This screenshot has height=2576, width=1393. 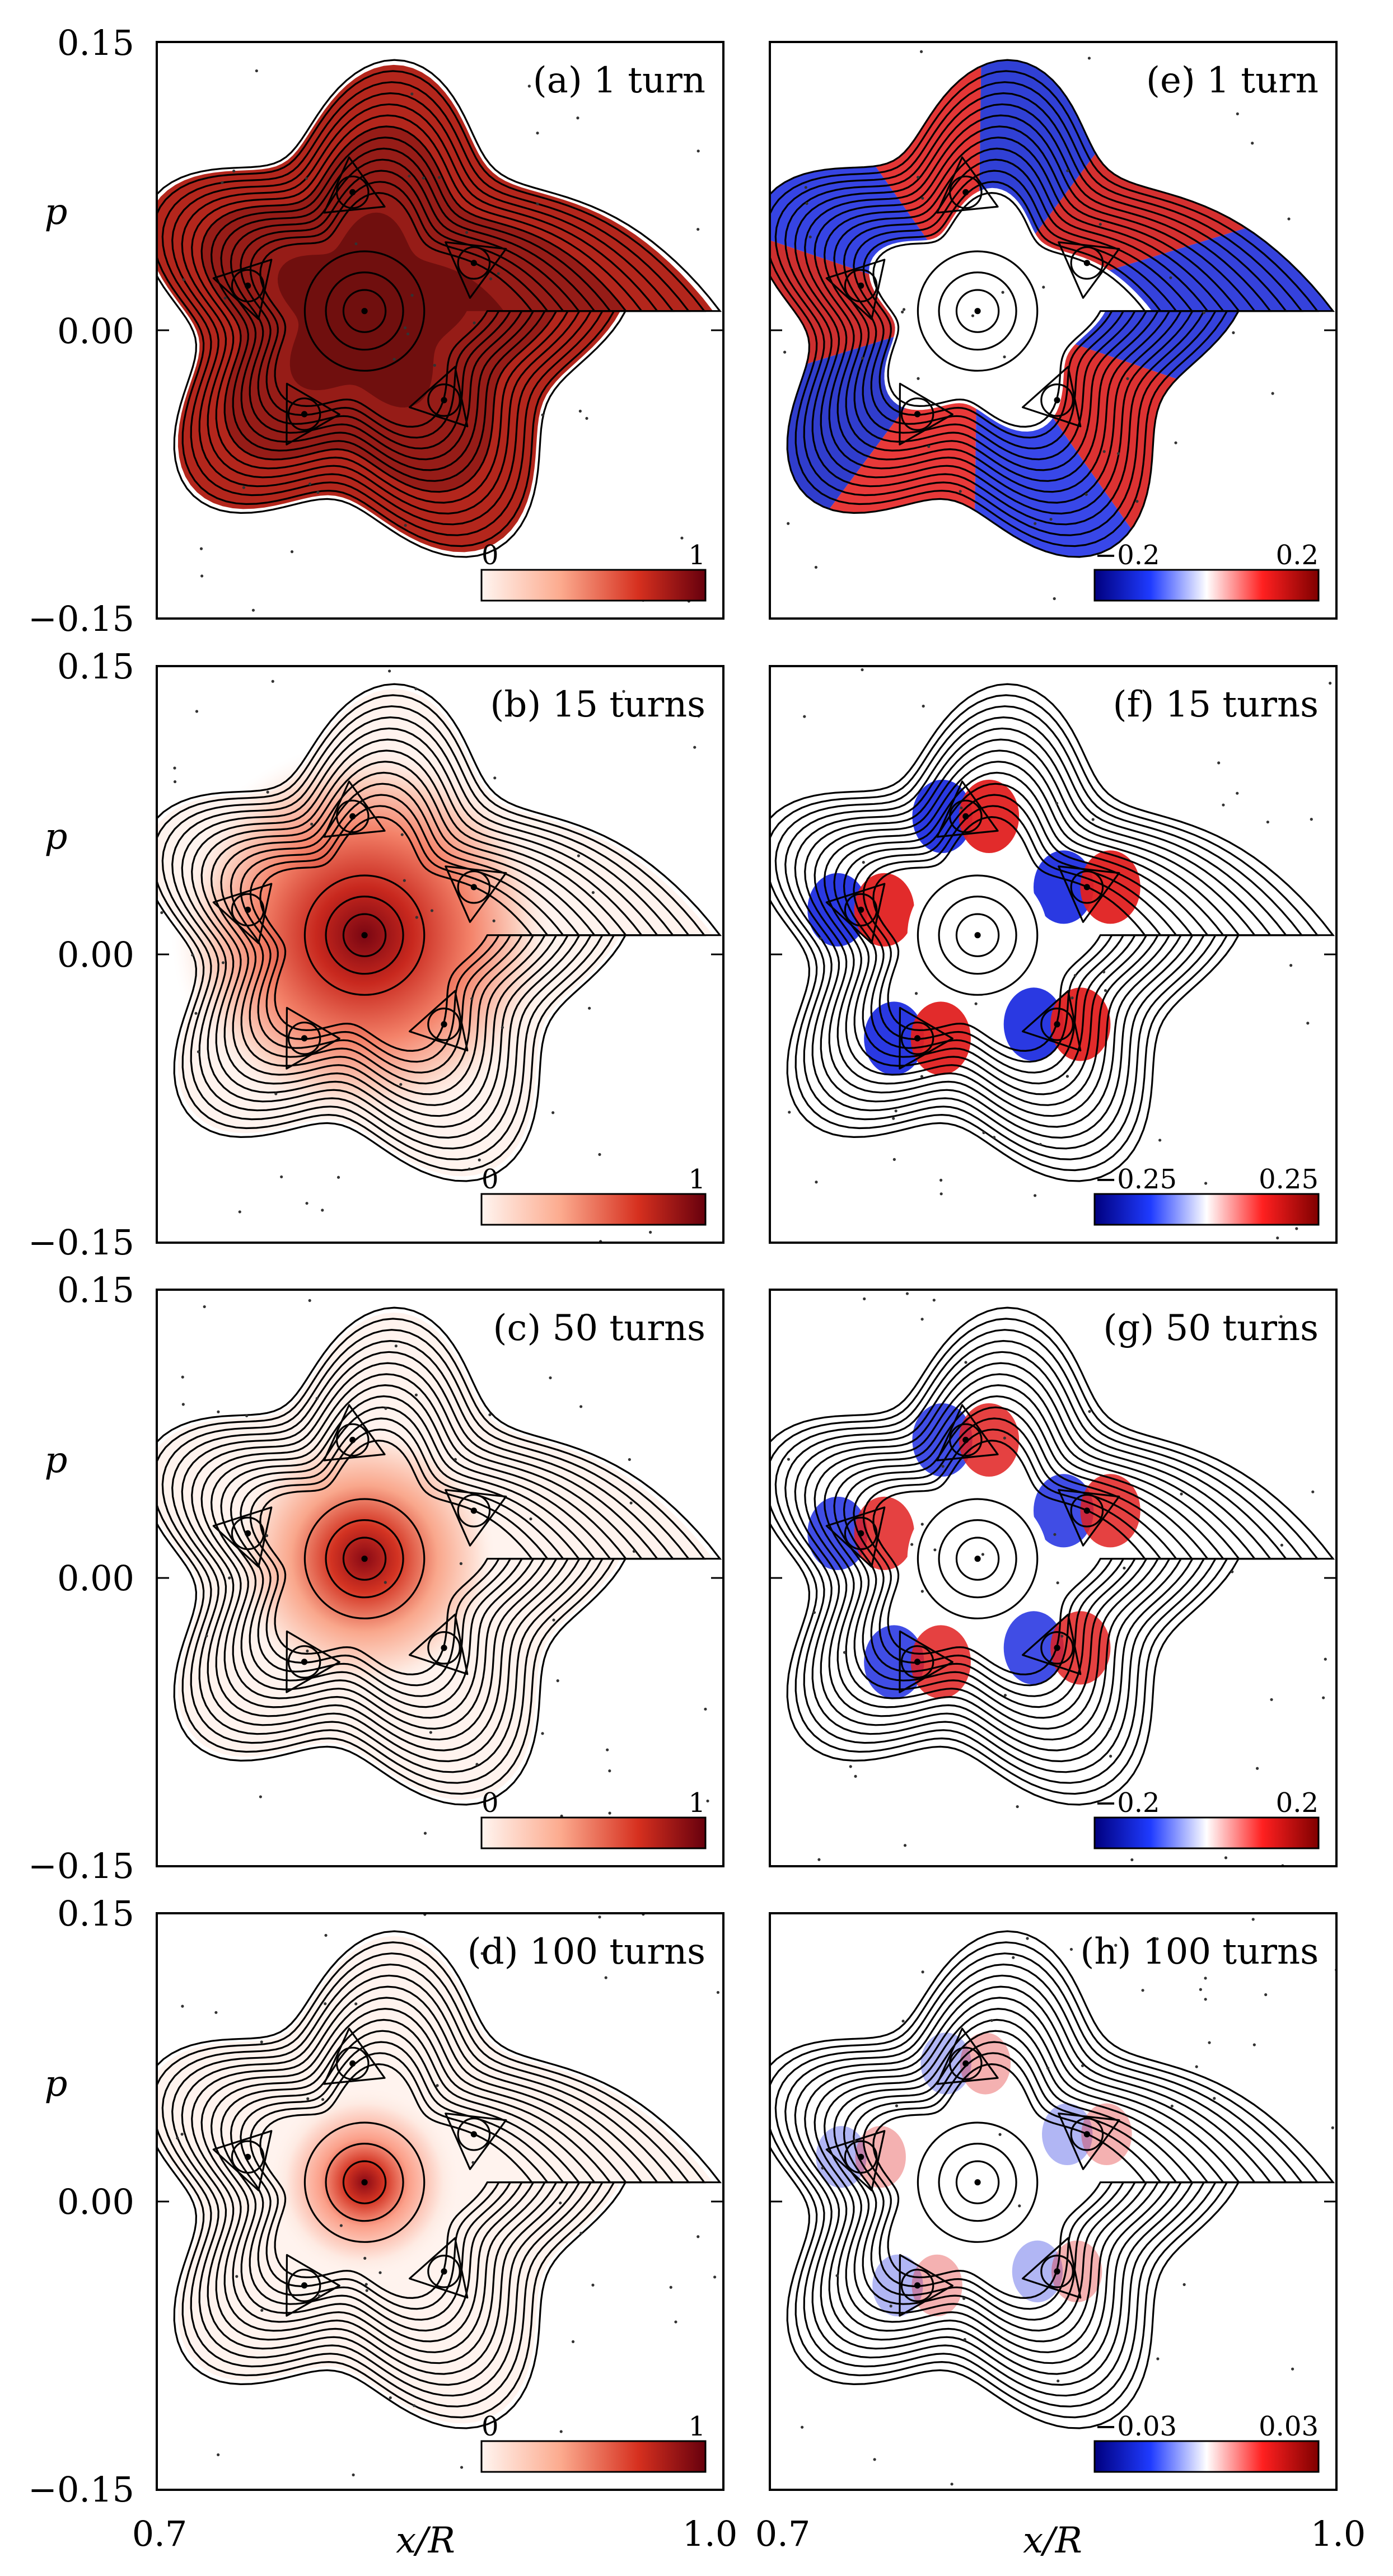 What do you see at coordinates (1338, 2534) in the screenshot?
I see `x-tick-right-col-max: 1.0` at bounding box center [1338, 2534].